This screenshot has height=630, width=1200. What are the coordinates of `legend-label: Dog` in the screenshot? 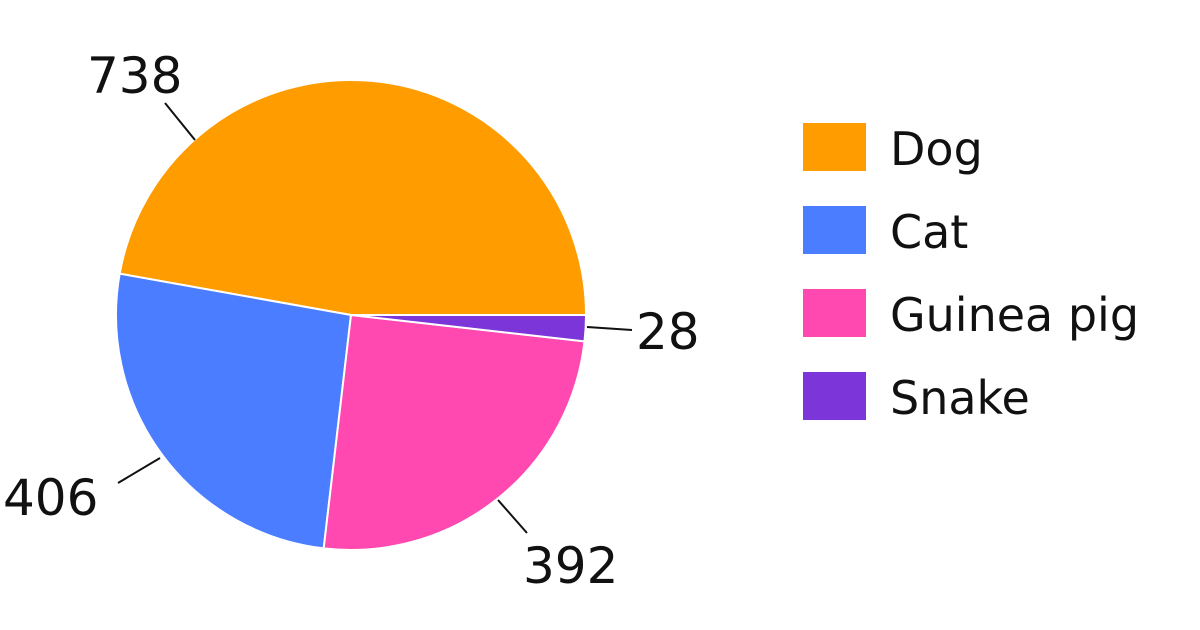 It's located at (936, 149).